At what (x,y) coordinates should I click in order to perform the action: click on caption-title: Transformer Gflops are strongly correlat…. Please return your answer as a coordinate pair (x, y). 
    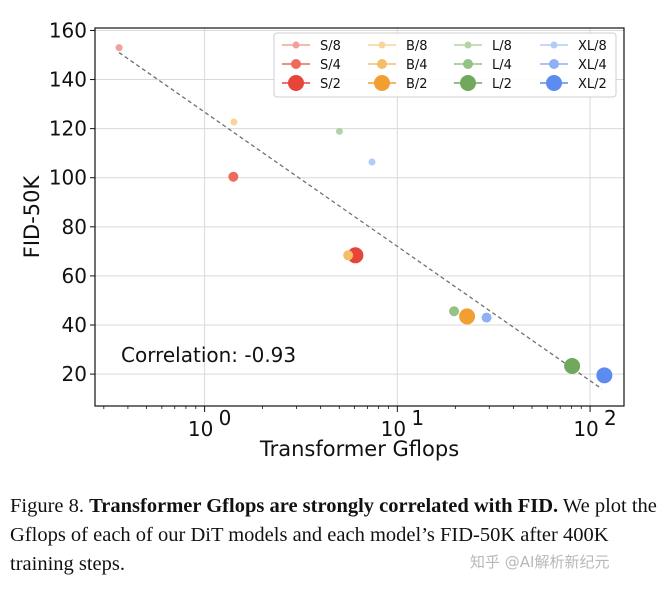
    Looking at the image, I should click on (324, 506).